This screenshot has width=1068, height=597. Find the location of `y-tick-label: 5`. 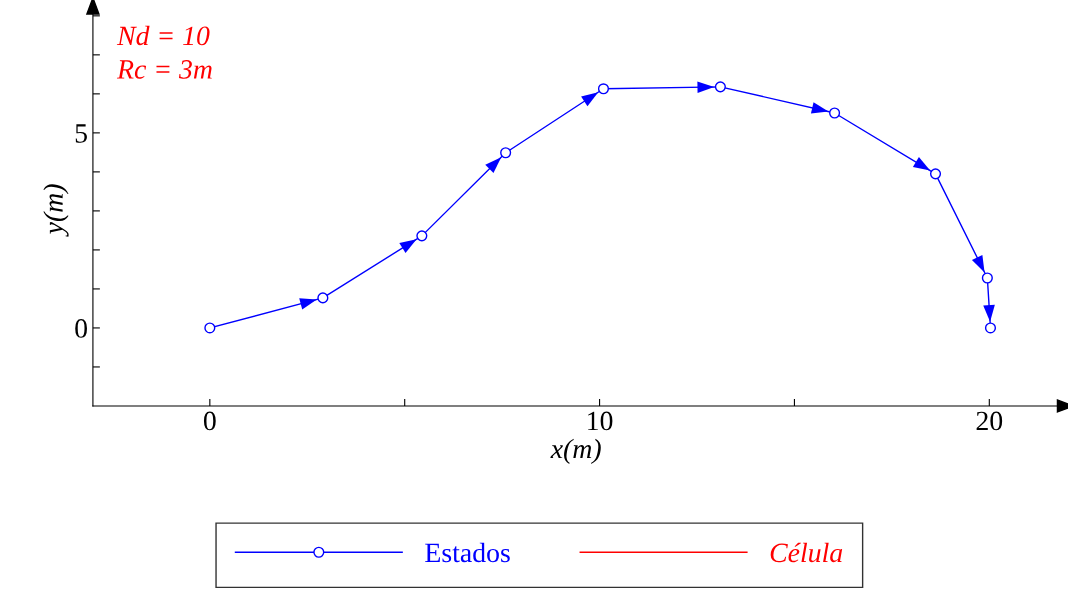

y-tick-label: 5 is located at coordinates (81, 133).